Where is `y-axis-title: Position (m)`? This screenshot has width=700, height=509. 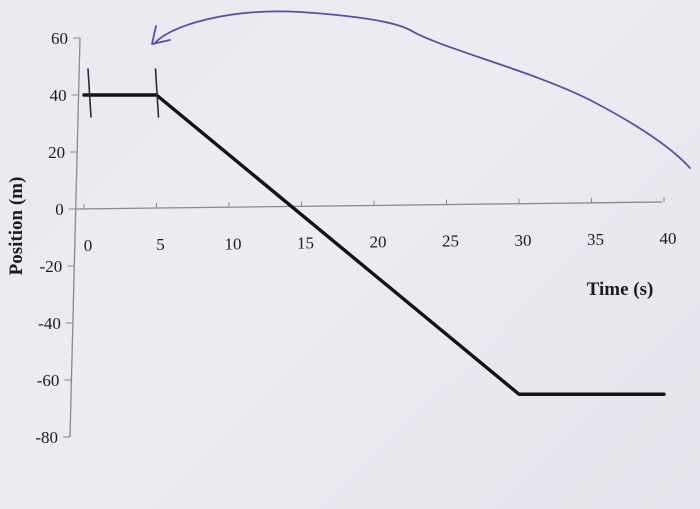 y-axis-title: Position (m) is located at coordinates (16, 226).